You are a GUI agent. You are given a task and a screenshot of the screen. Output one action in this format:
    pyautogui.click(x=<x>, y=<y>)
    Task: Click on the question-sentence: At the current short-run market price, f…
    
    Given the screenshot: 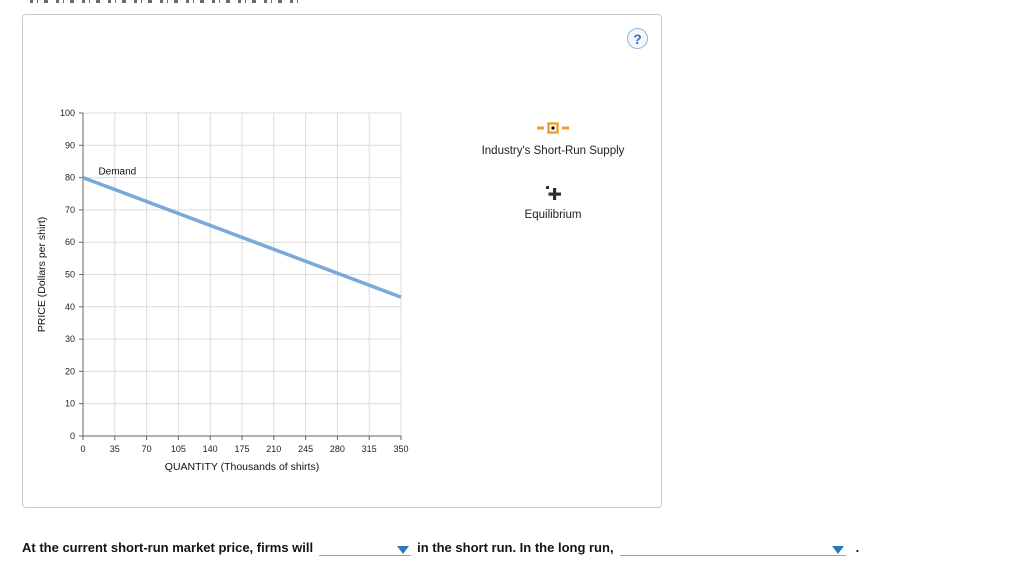 What is the action you would take?
    pyautogui.click(x=440, y=547)
    